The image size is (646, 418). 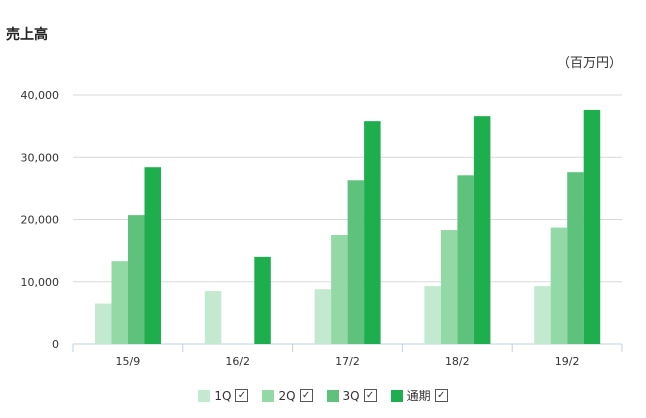 I want to click on y-tick-label: 10,000, so click(x=40, y=282).